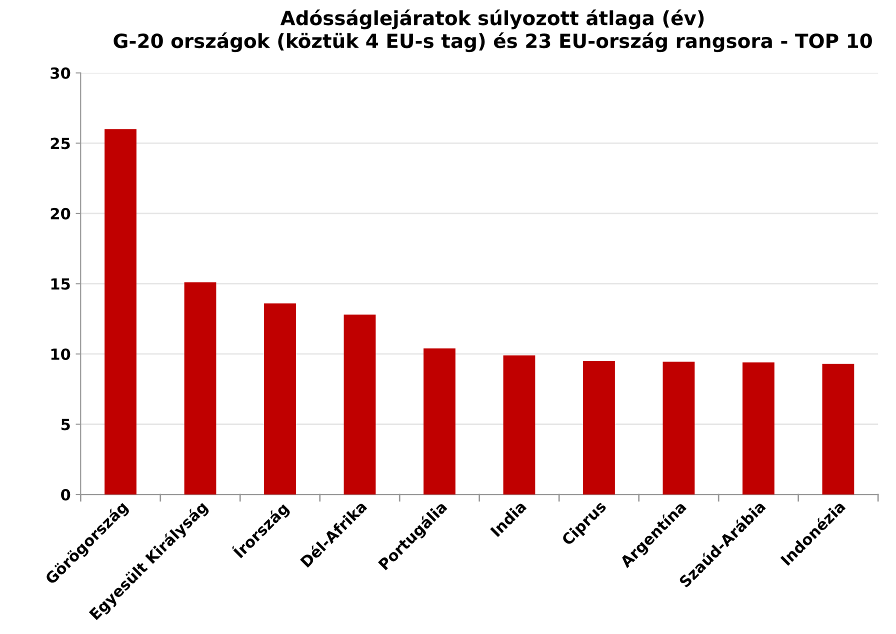  I want to click on y-tick-label: 20, so click(60, 214).